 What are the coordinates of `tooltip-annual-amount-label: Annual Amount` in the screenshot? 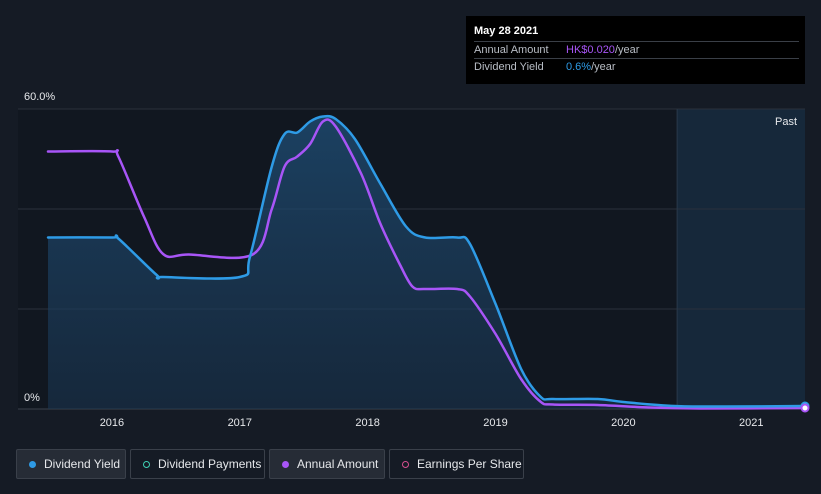 It's located at (511, 50).